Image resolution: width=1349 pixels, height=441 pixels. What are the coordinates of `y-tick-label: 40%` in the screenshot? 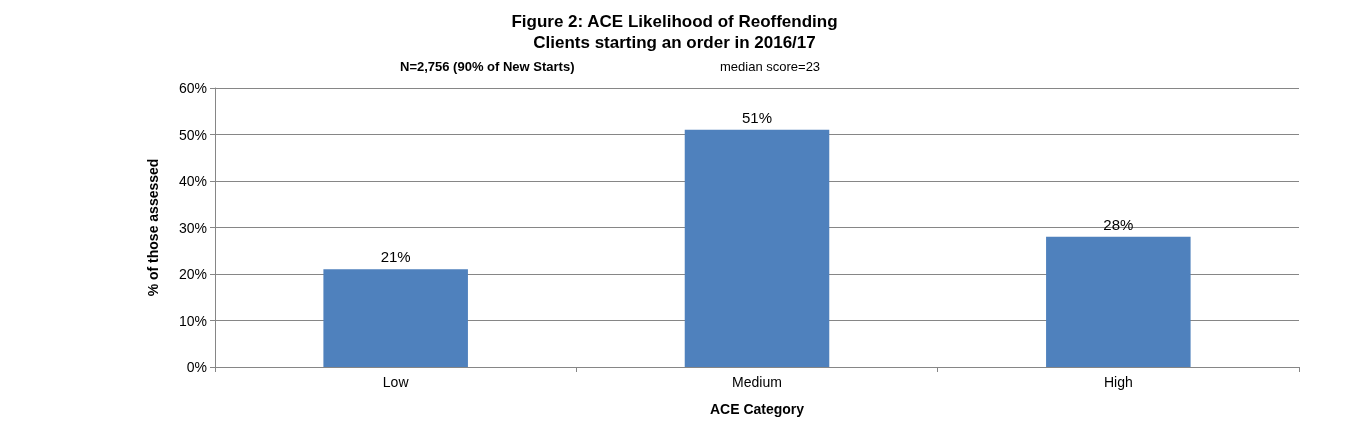 It's located at (192, 181).